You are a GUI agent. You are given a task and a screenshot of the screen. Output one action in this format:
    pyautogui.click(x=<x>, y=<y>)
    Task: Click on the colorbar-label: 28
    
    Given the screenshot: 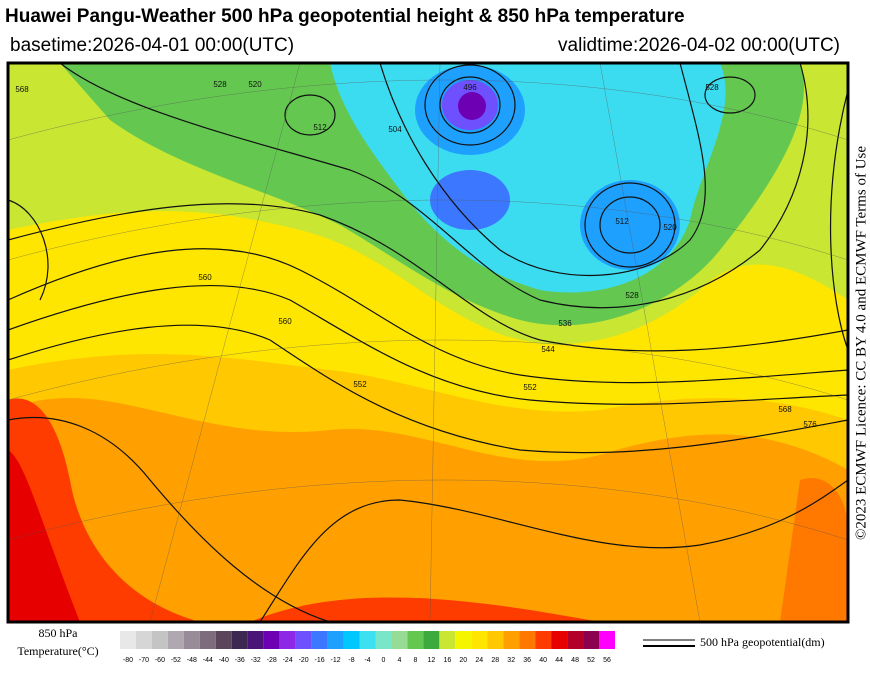 What is the action you would take?
    pyautogui.click(x=495, y=660)
    